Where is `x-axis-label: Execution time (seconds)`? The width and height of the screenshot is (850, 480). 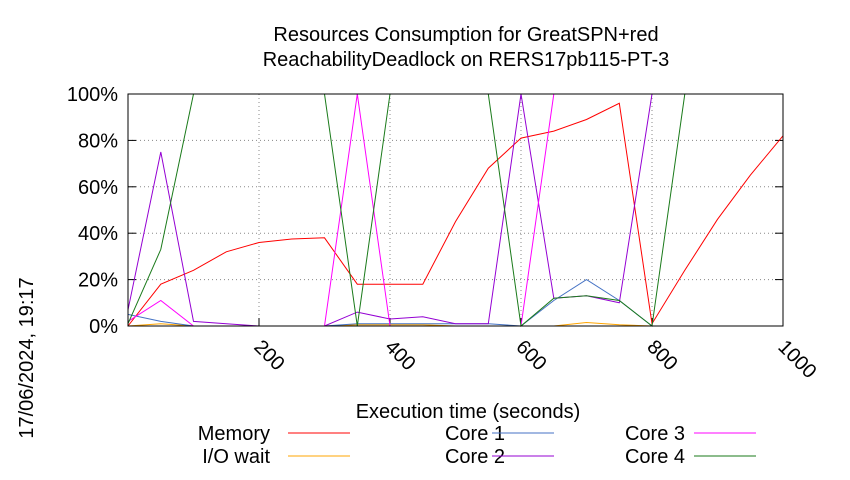 x-axis-label: Execution time (seconds) is located at coordinates (468, 412).